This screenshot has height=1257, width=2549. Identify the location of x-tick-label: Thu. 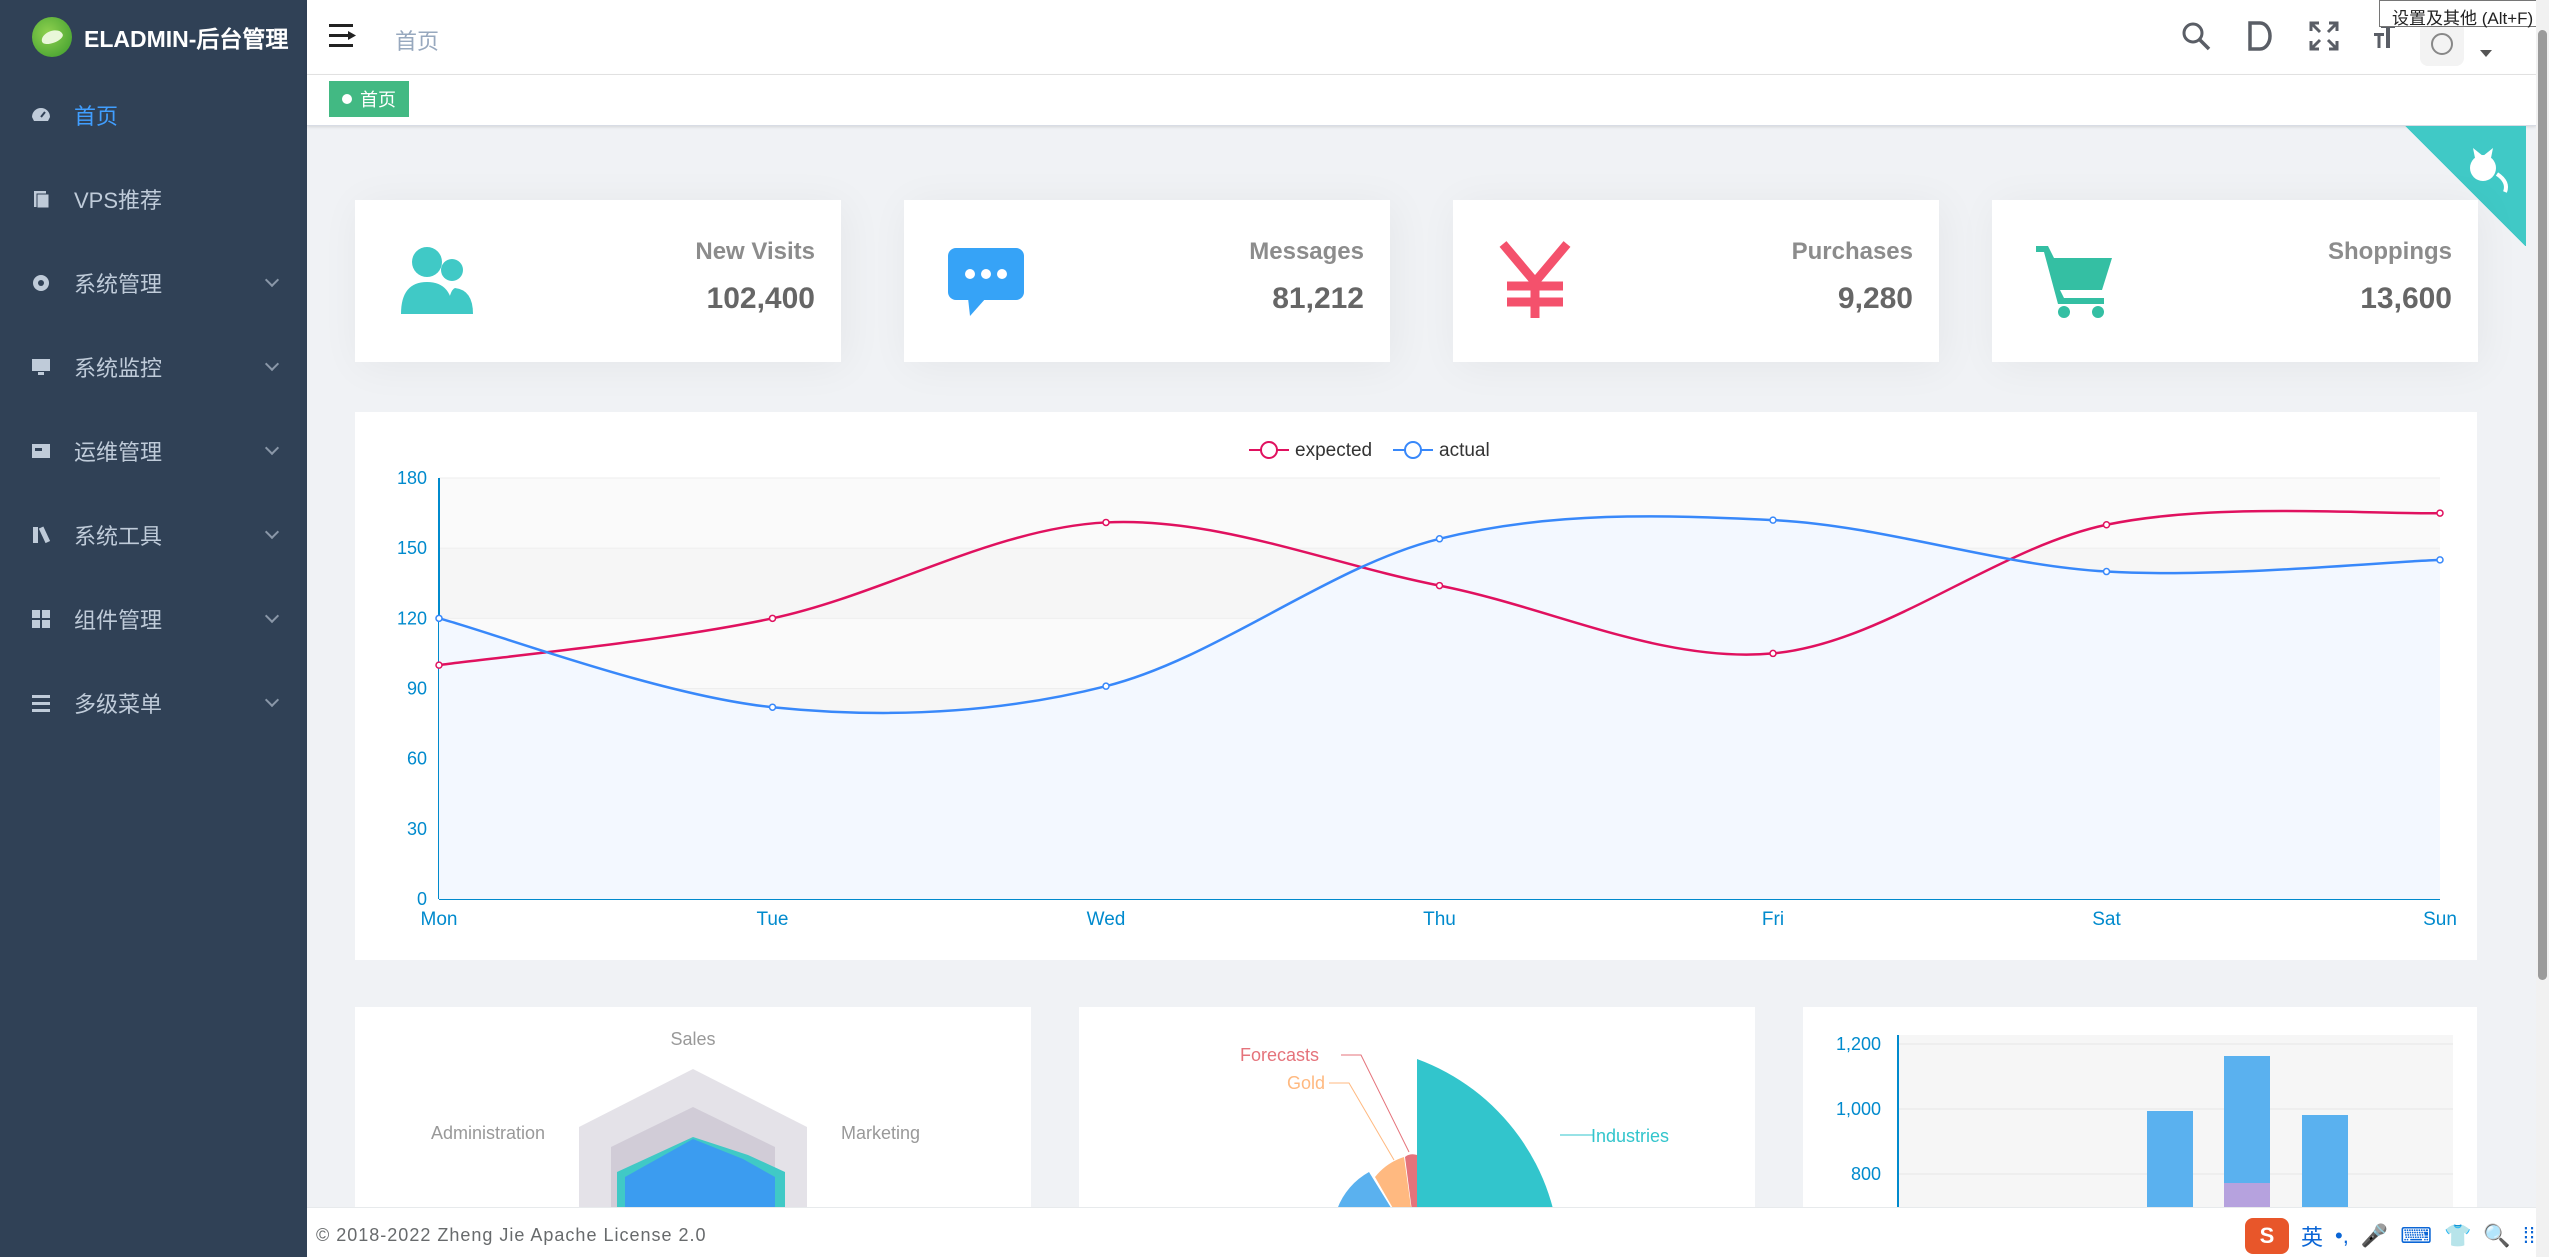
(1439, 919).